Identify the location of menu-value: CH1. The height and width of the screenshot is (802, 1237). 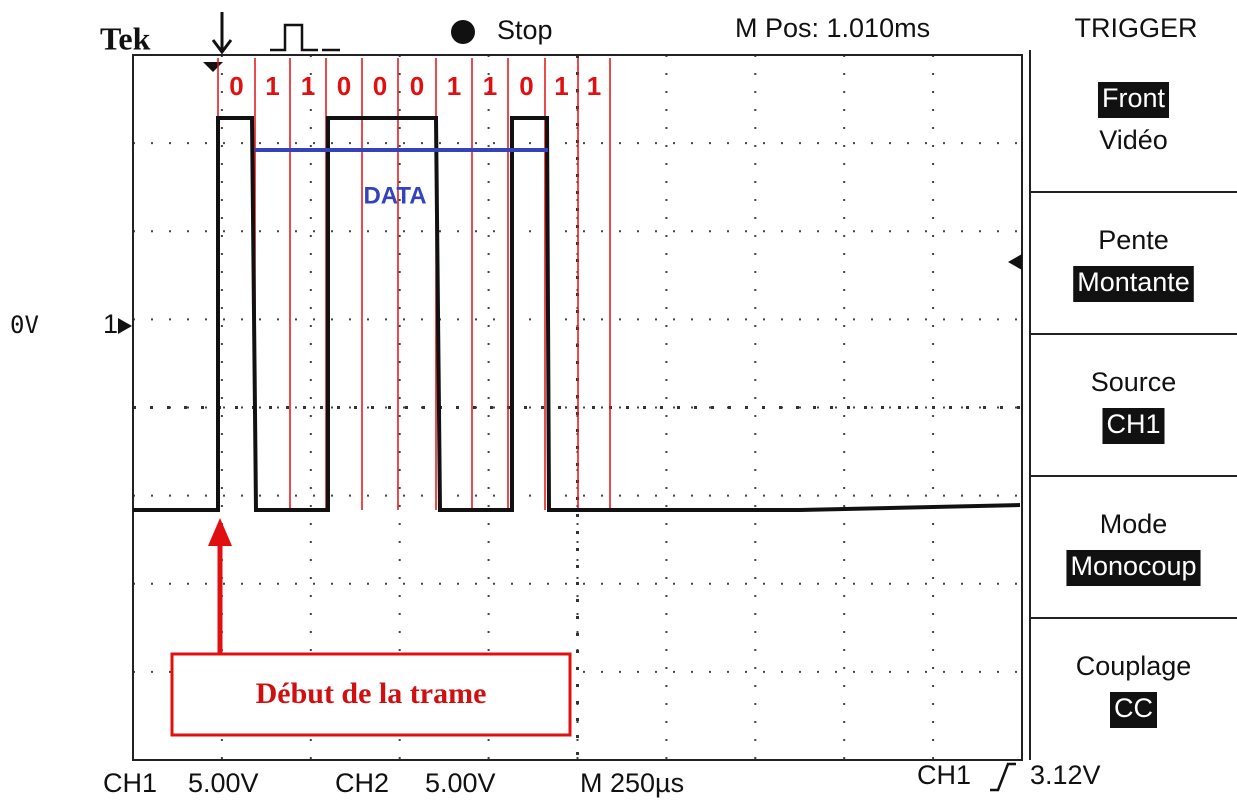
(1133, 424).